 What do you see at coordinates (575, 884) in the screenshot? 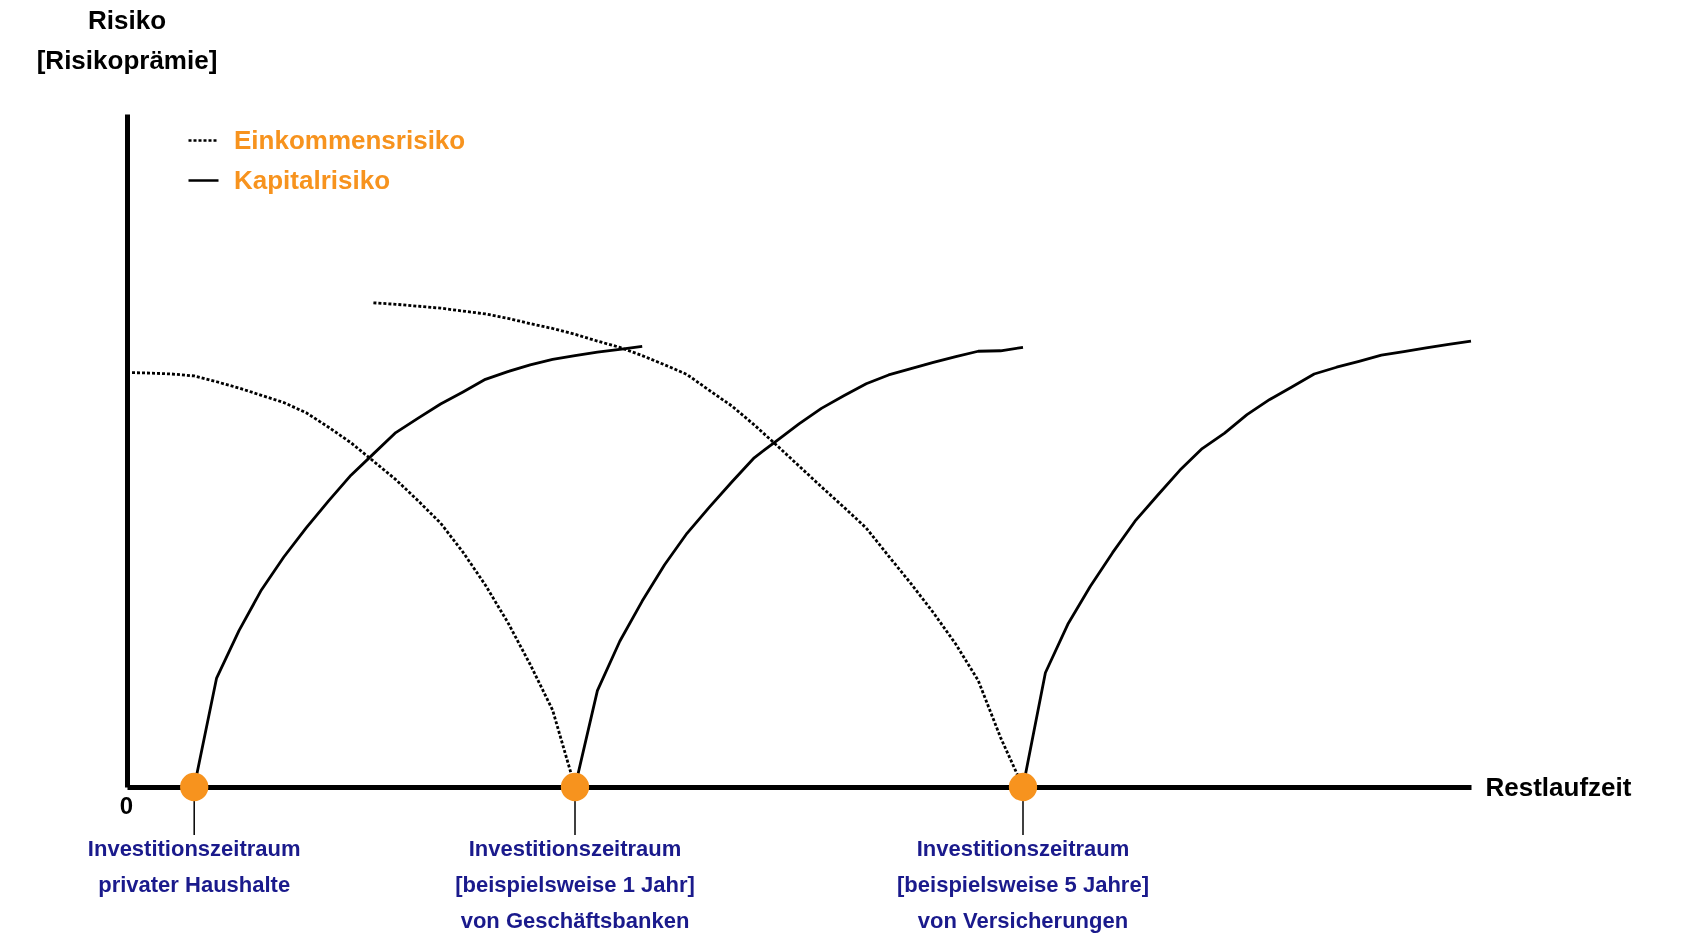
I see `text: Investitionszeitraum [beispielsweise 1 Jahr] von Geschäftsbanken` at bounding box center [575, 884].